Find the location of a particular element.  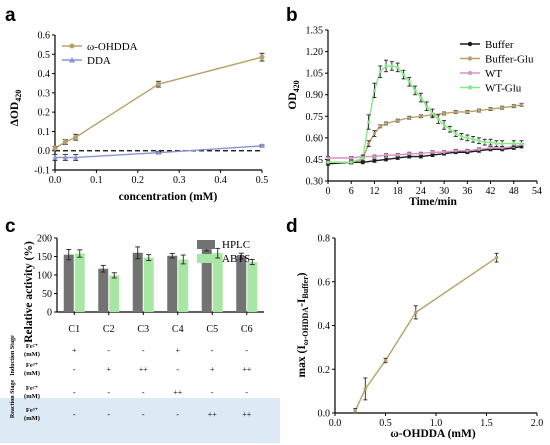

series-line is located at coordinates (158, 102).